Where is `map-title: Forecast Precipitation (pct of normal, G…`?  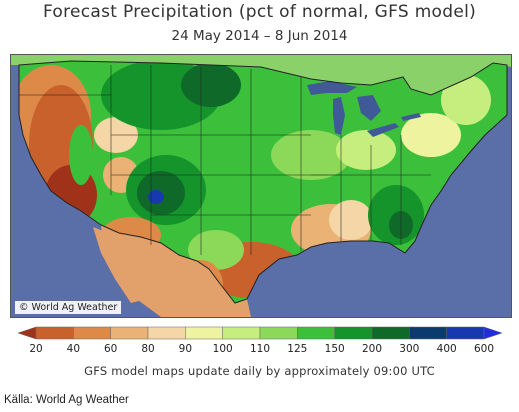
map-title: Forecast Precipitation (pct of normal, G… is located at coordinates (259, 12).